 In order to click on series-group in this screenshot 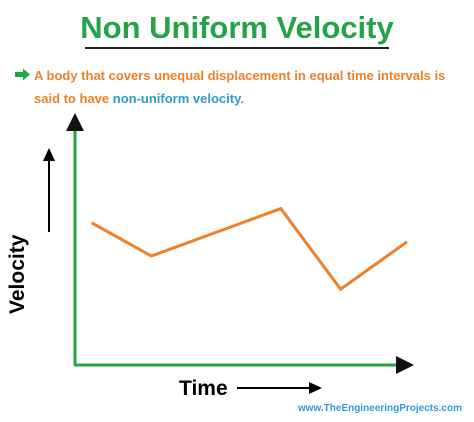, I will do `click(249, 249)`.